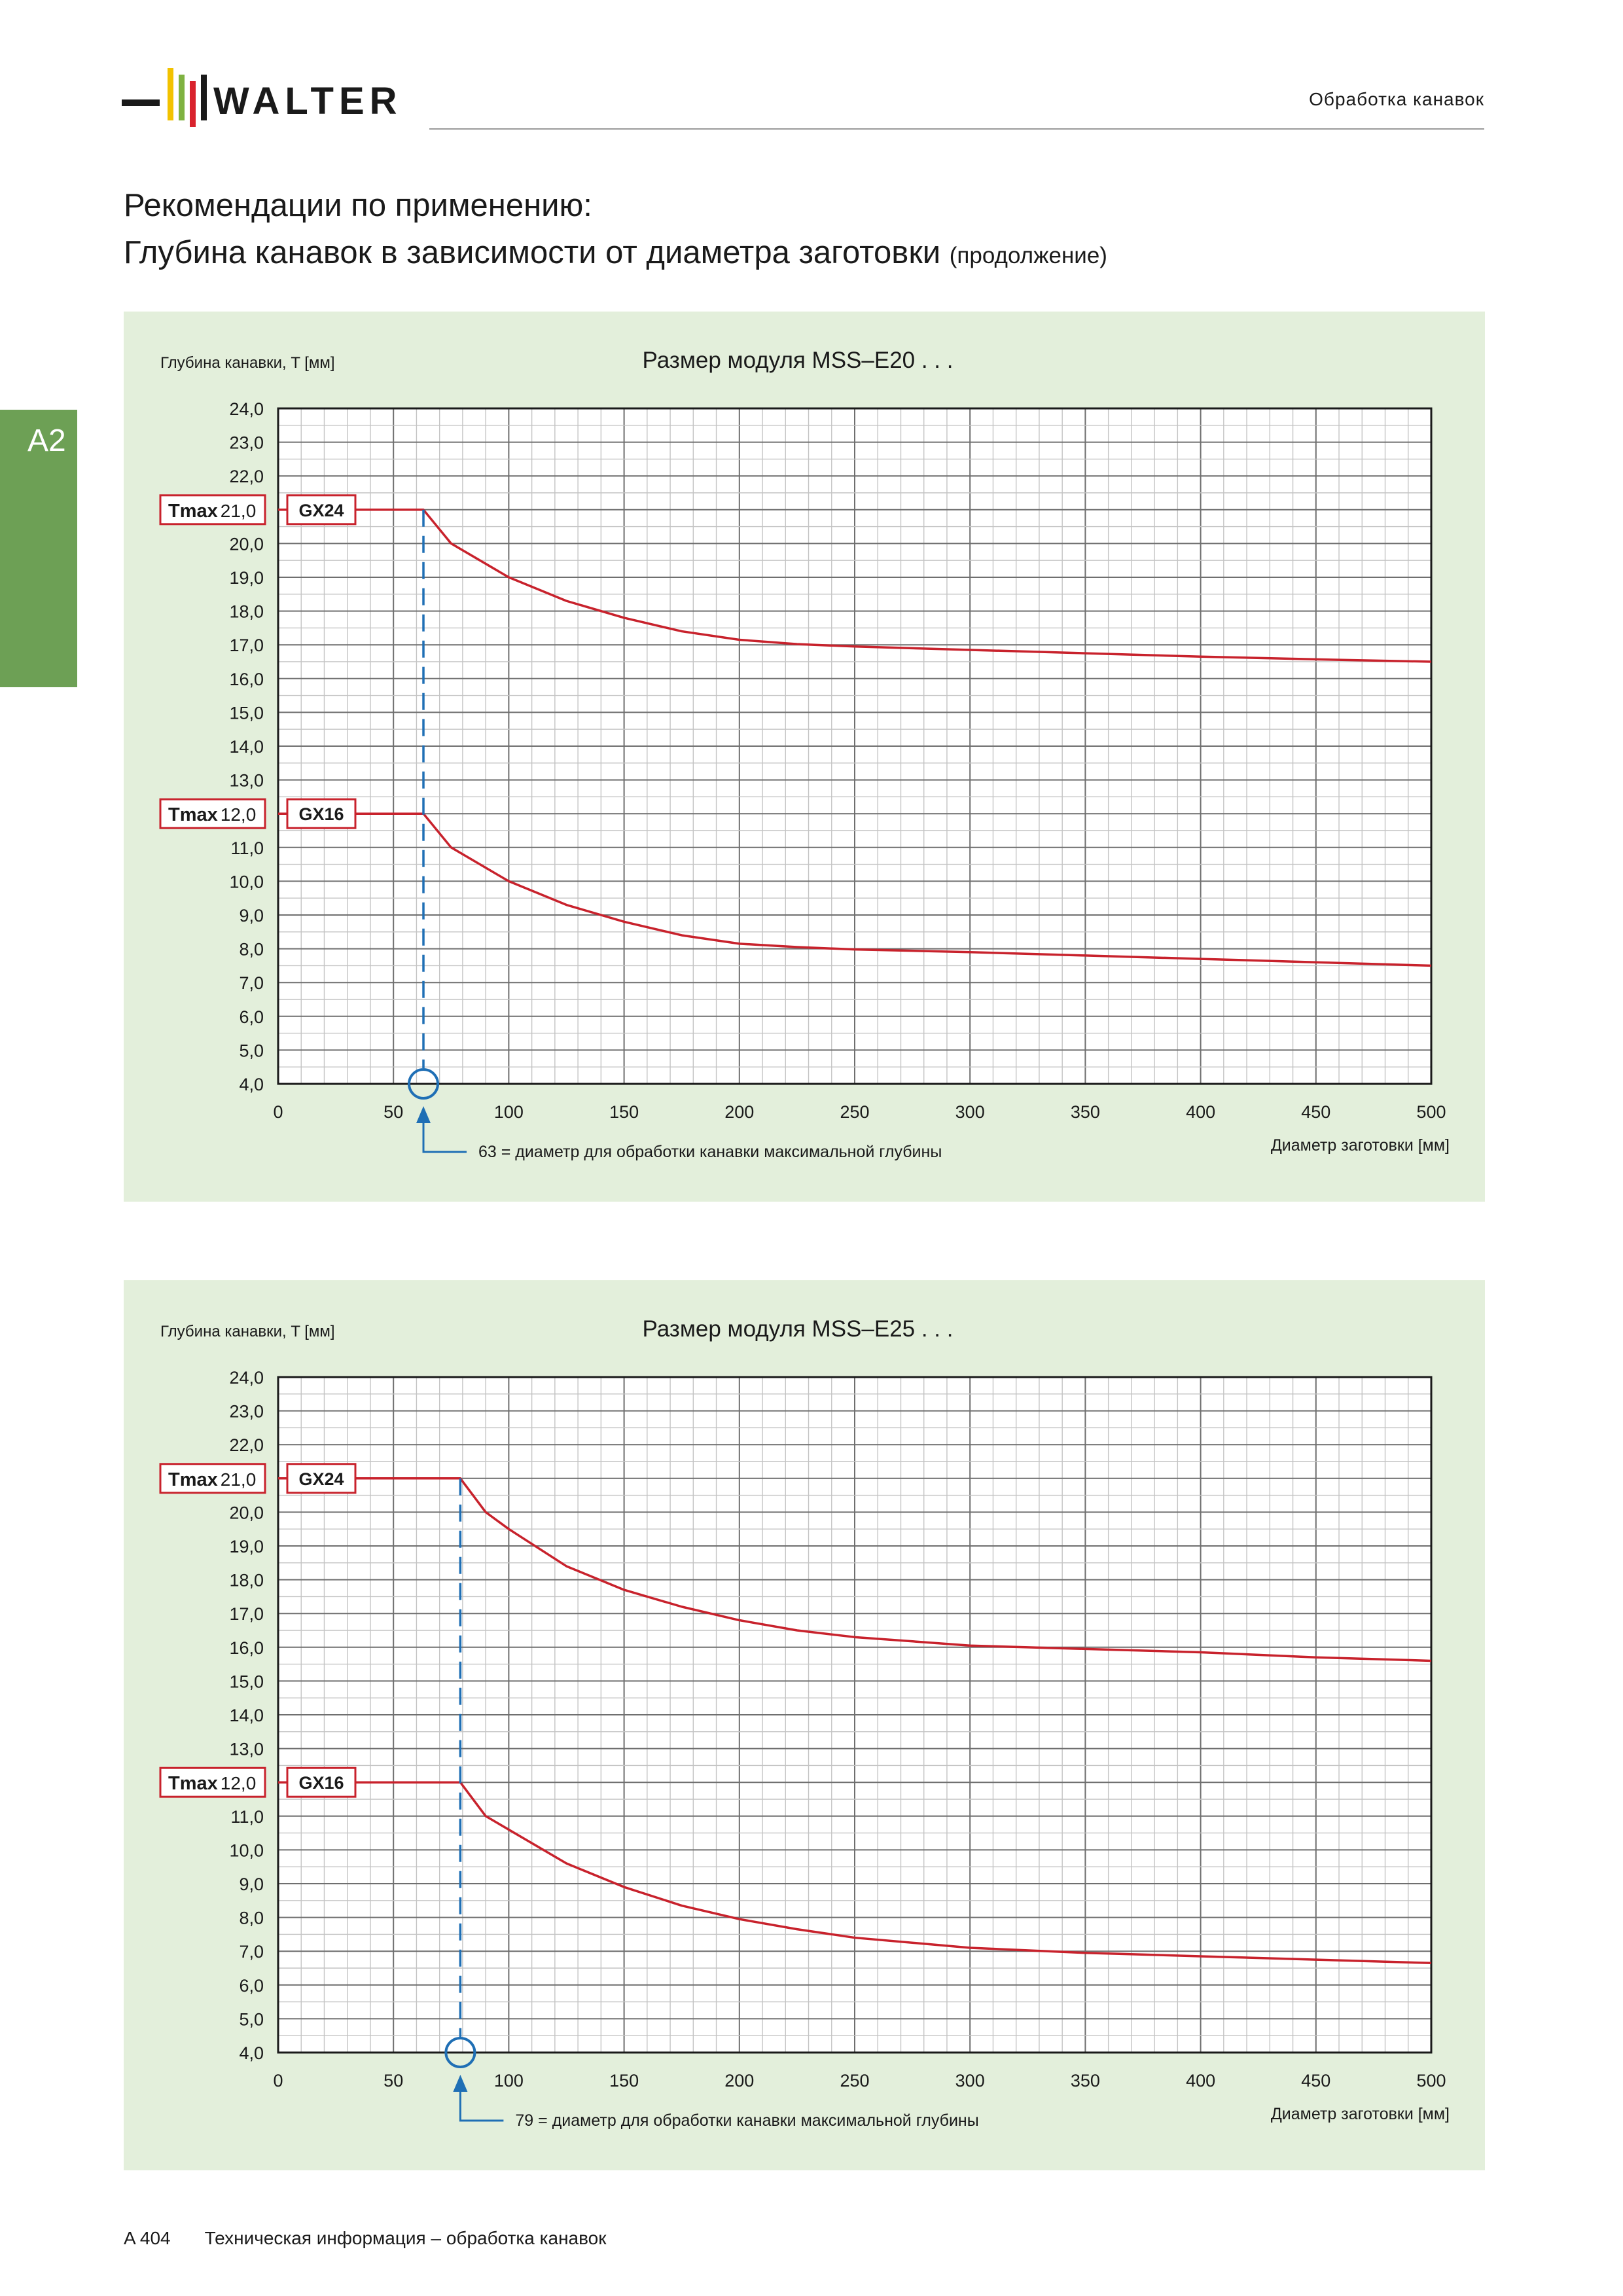 The width and height of the screenshot is (1623, 2296). Describe the element at coordinates (1028, 255) in the screenshot. I see `page-title-suffix: (продолжение)` at that location.